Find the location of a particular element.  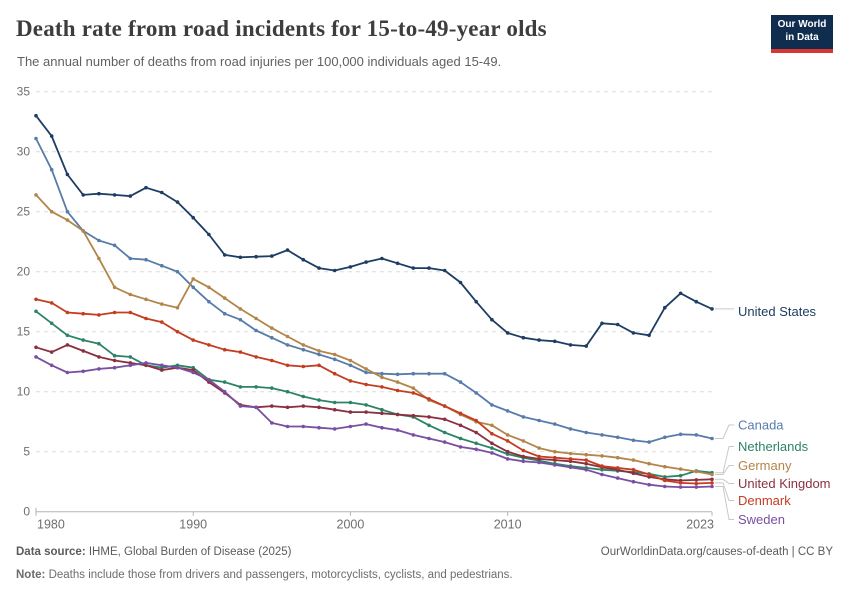

y-tick-label: 35 is located at coordinates (24, 92).